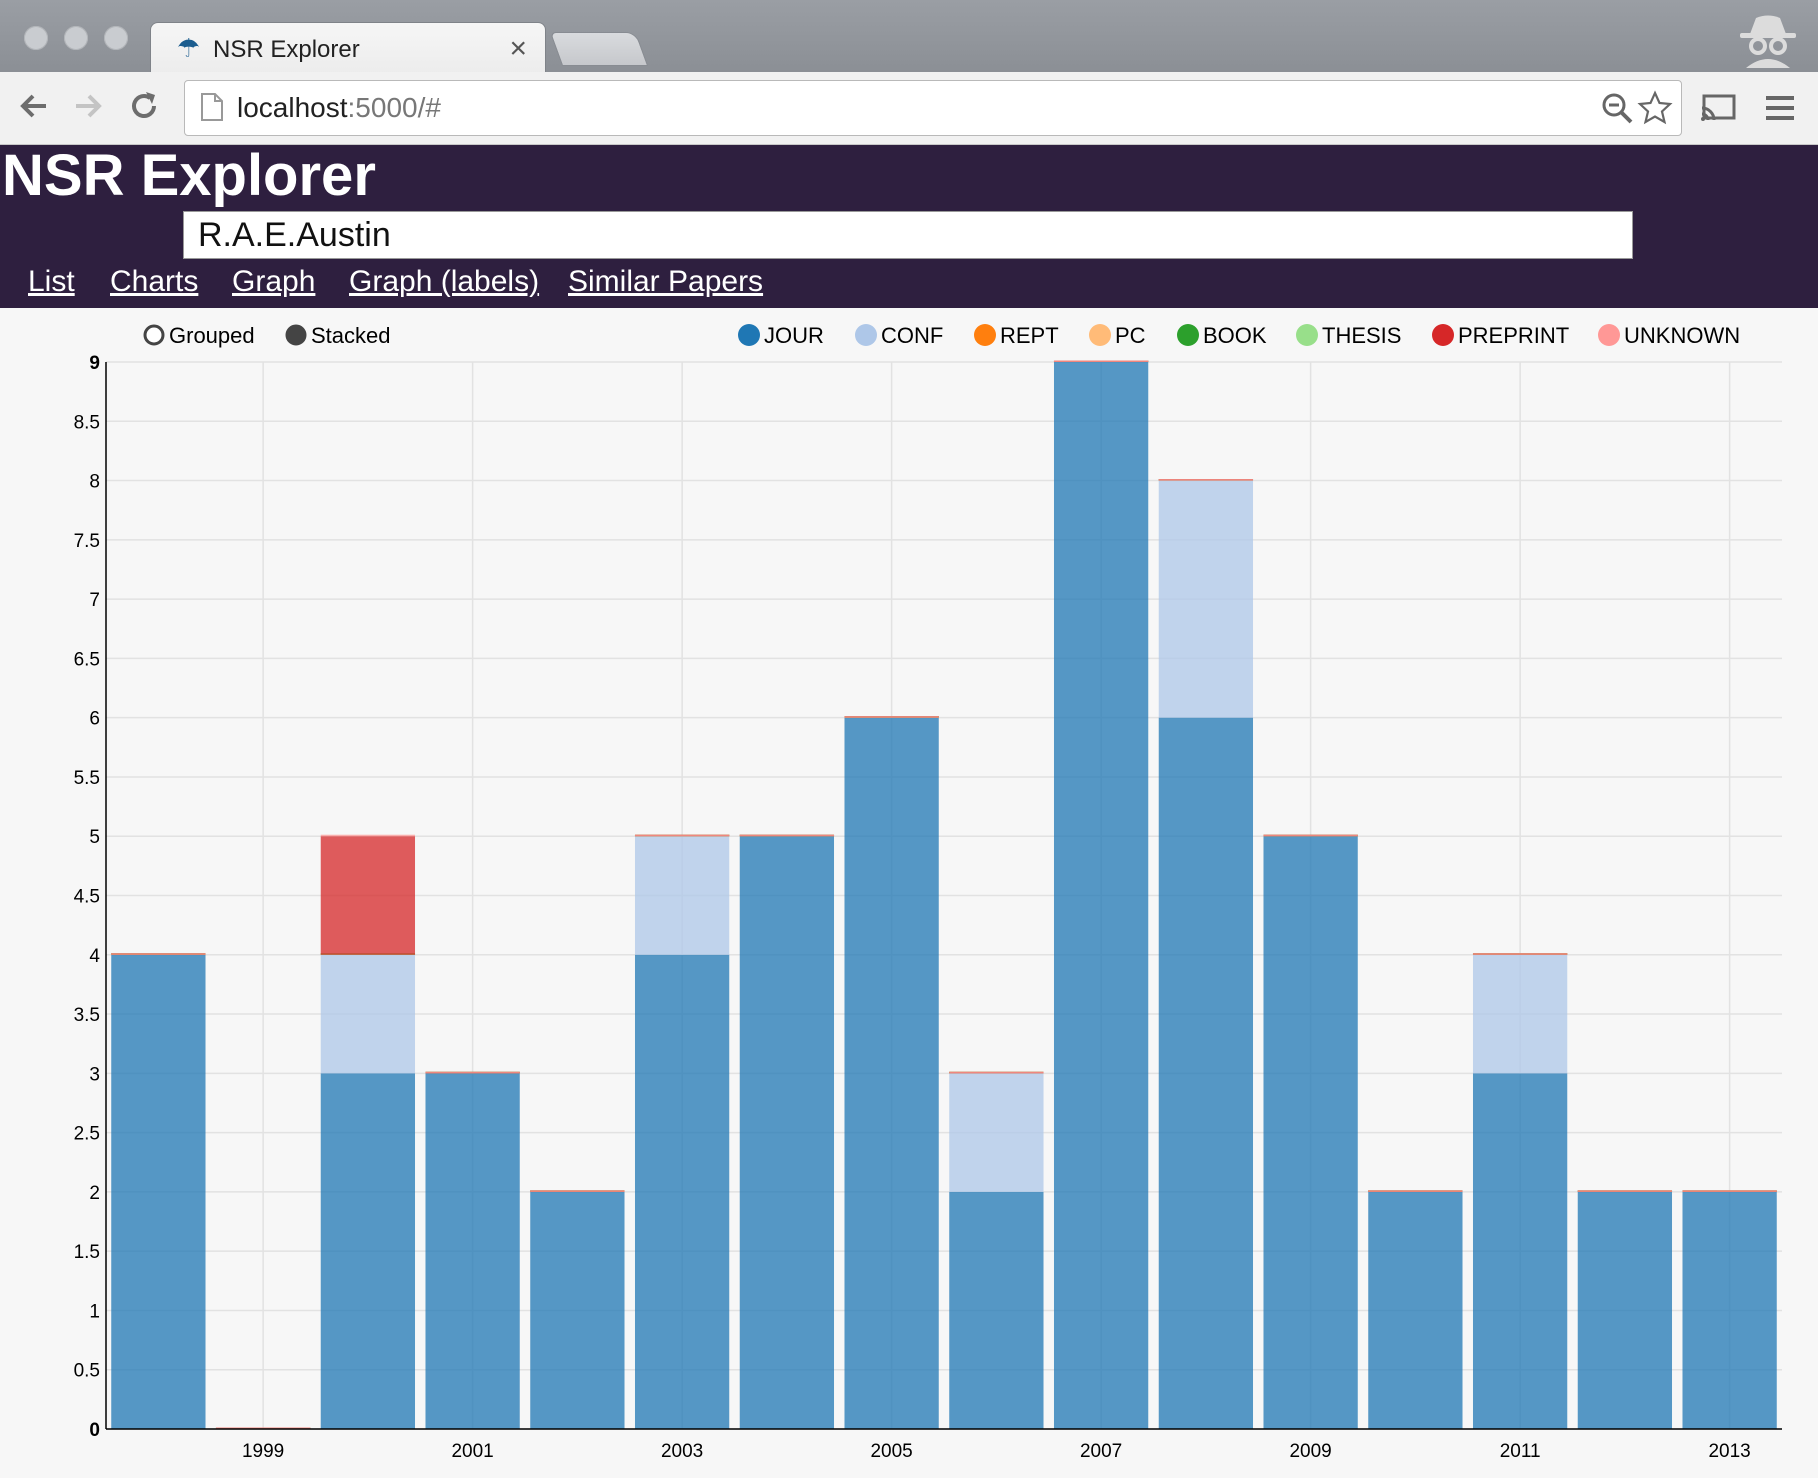  Describe the element at coordinates (87, 1371) in the screenshot. I see `y-tick-label: 0.5` at that location.